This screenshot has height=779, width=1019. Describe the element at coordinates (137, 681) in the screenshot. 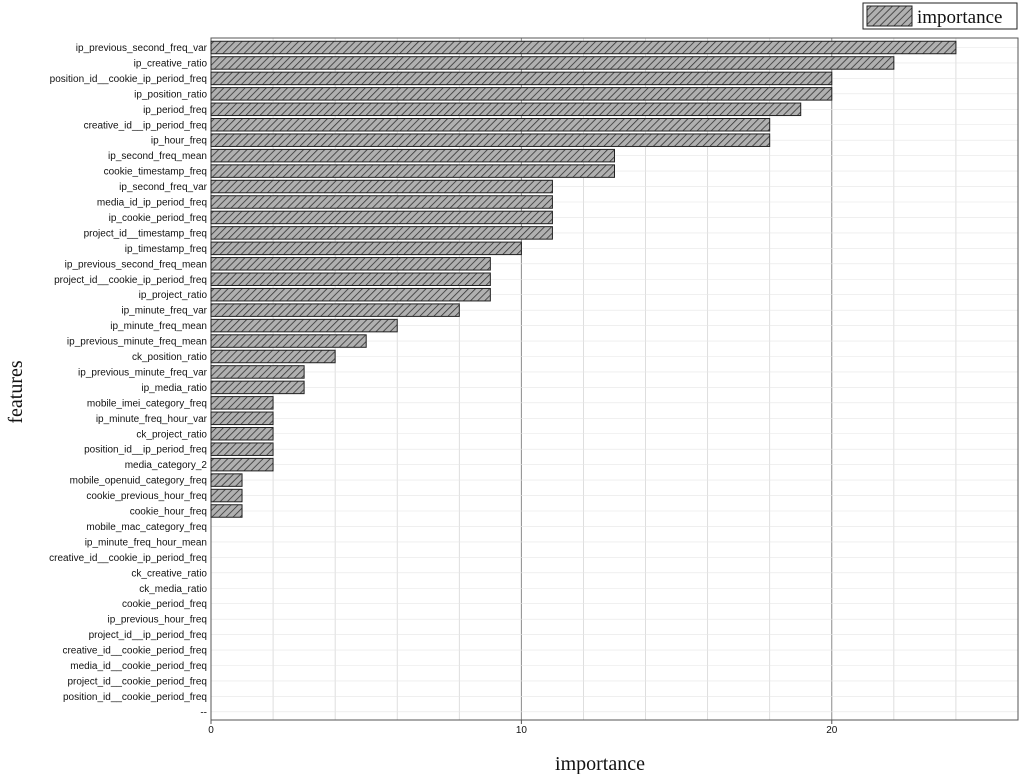

I see `category-label: project_id__cookie_period_freq` at that location.